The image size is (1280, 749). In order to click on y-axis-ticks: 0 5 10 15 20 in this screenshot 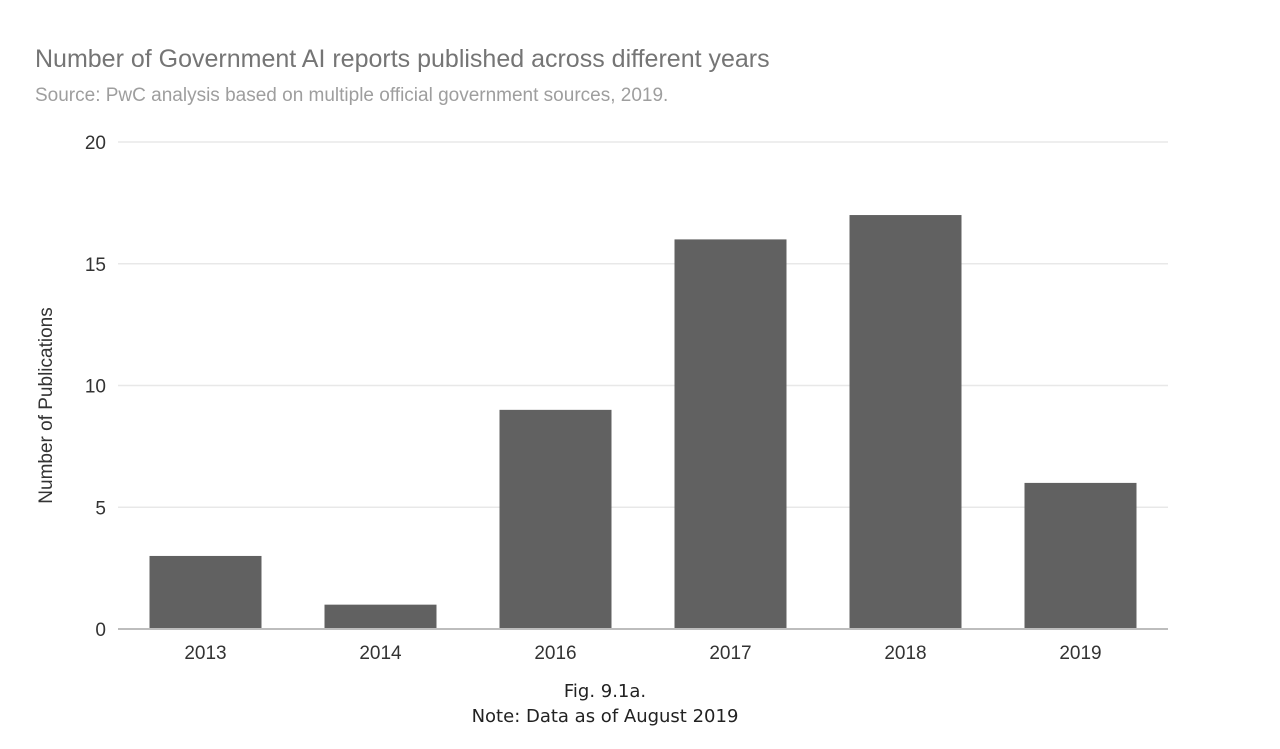, I will do `click(95, 387)`.